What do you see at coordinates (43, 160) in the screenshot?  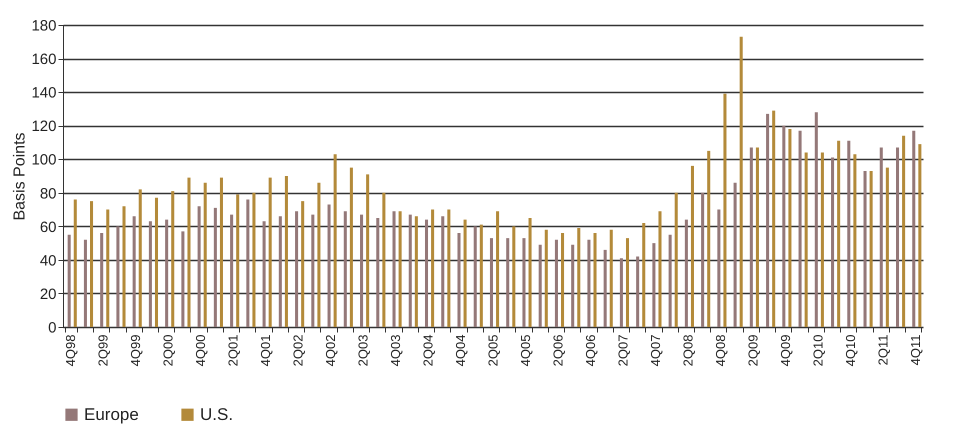 I see `y-tick-label: 100` at bounding box center [43, 160].